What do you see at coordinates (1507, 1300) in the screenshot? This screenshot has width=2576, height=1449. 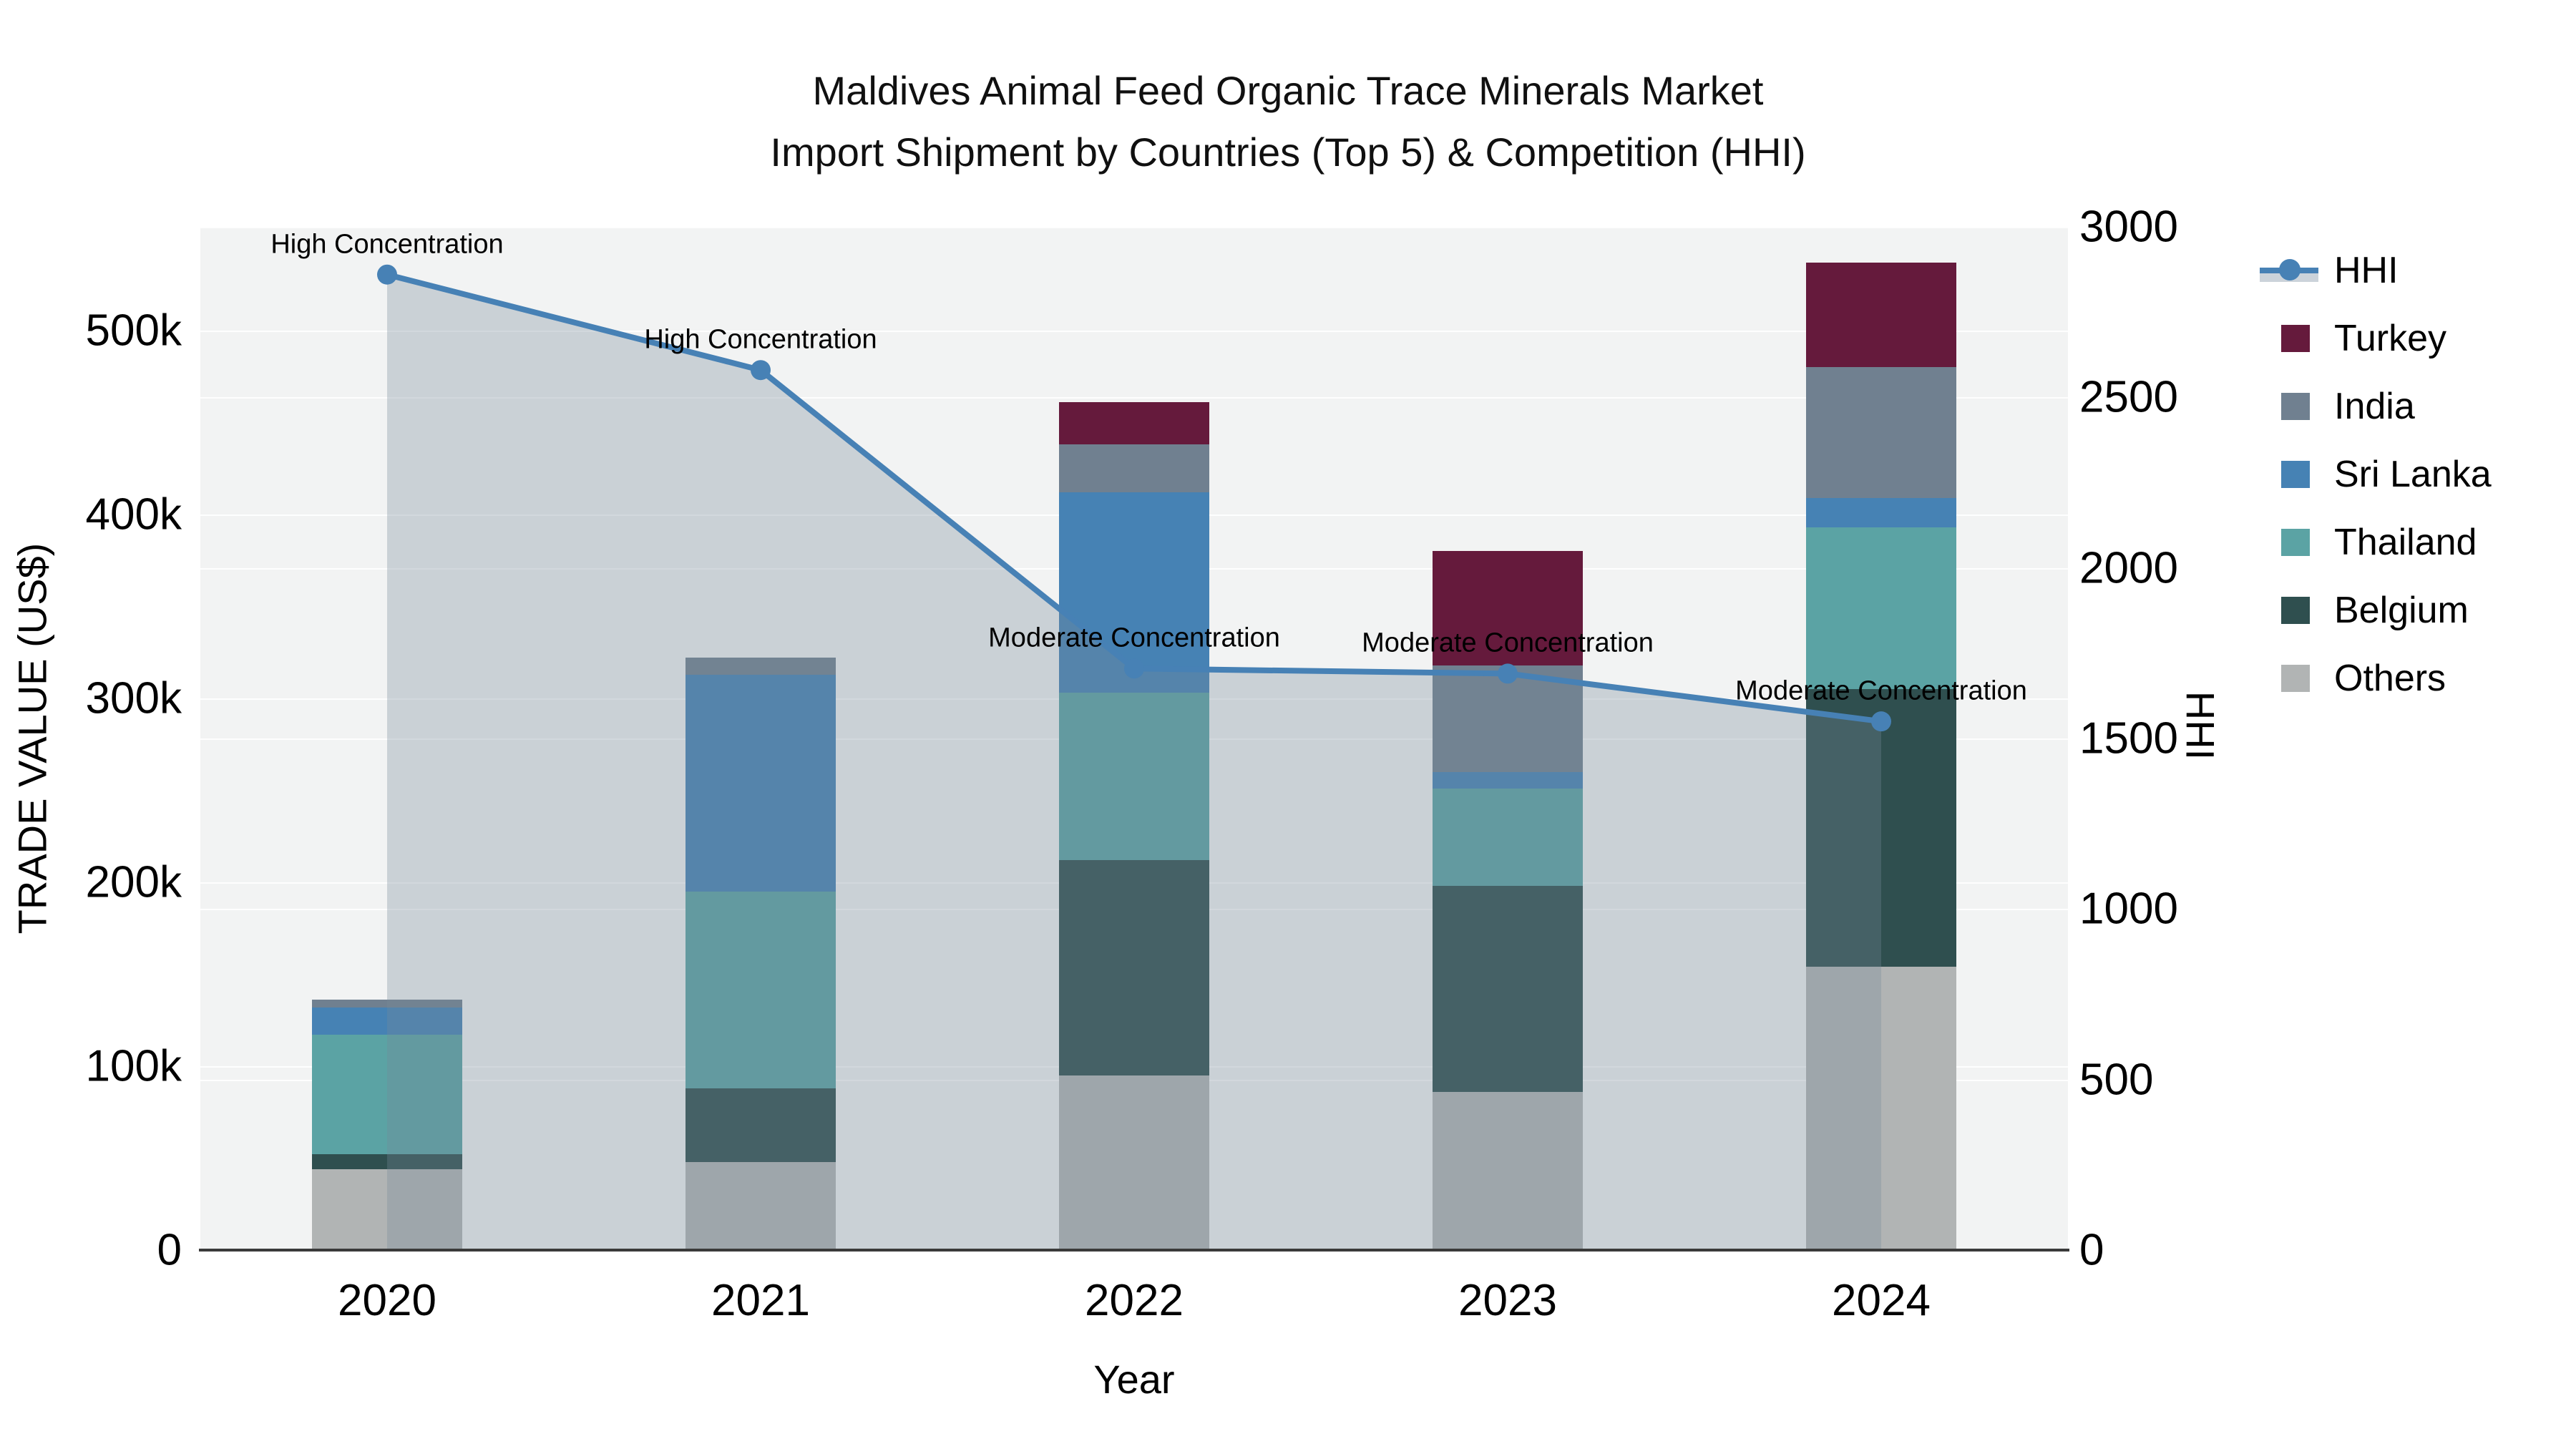 I see `x-tick: 2023` at bounding box center [1507, 1300].